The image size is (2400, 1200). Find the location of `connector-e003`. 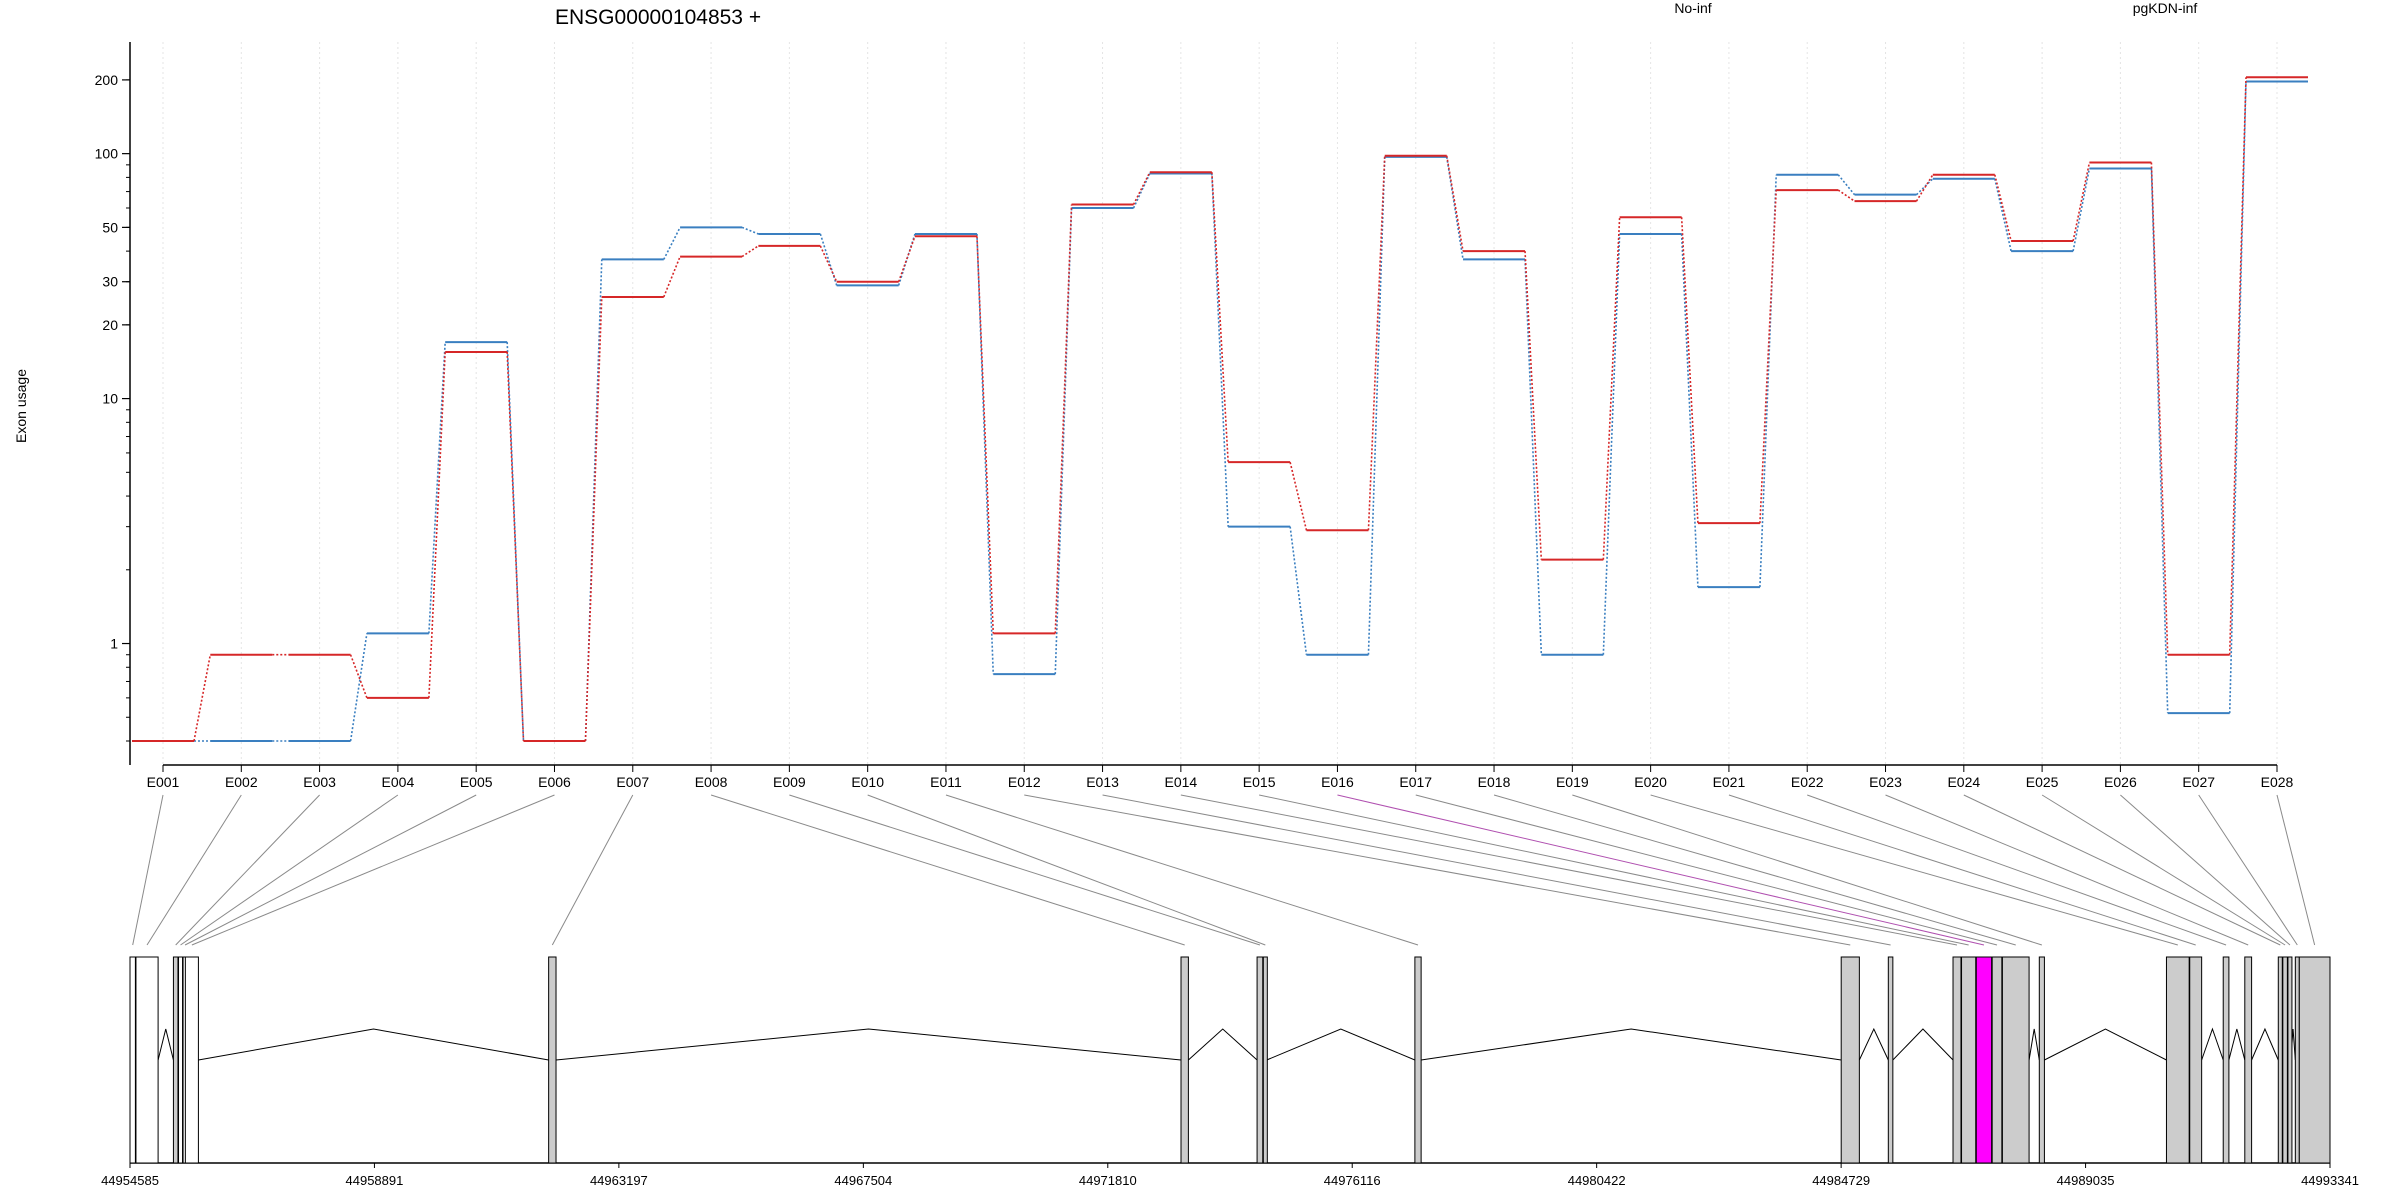

connector-e003 is located at coordinates (247, 870).